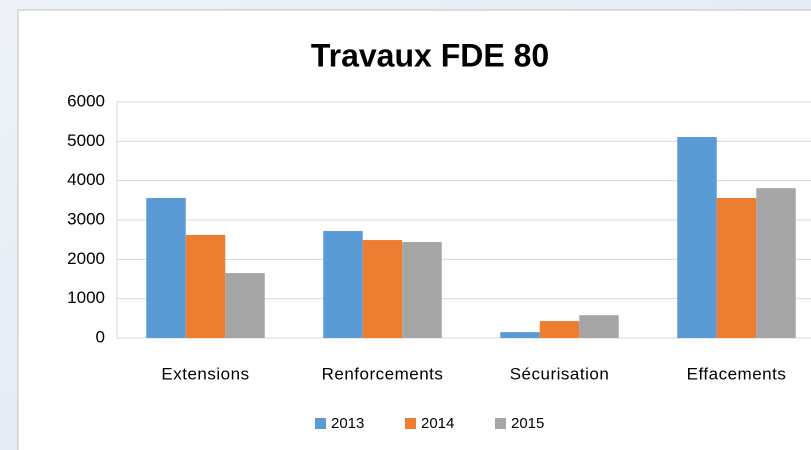 The height and width of the screenshot is (450, 811). What do you see at coordinates (347, 423) in the screenshot?
I see `legend-label: 2013` at bounding box center [347, 423].